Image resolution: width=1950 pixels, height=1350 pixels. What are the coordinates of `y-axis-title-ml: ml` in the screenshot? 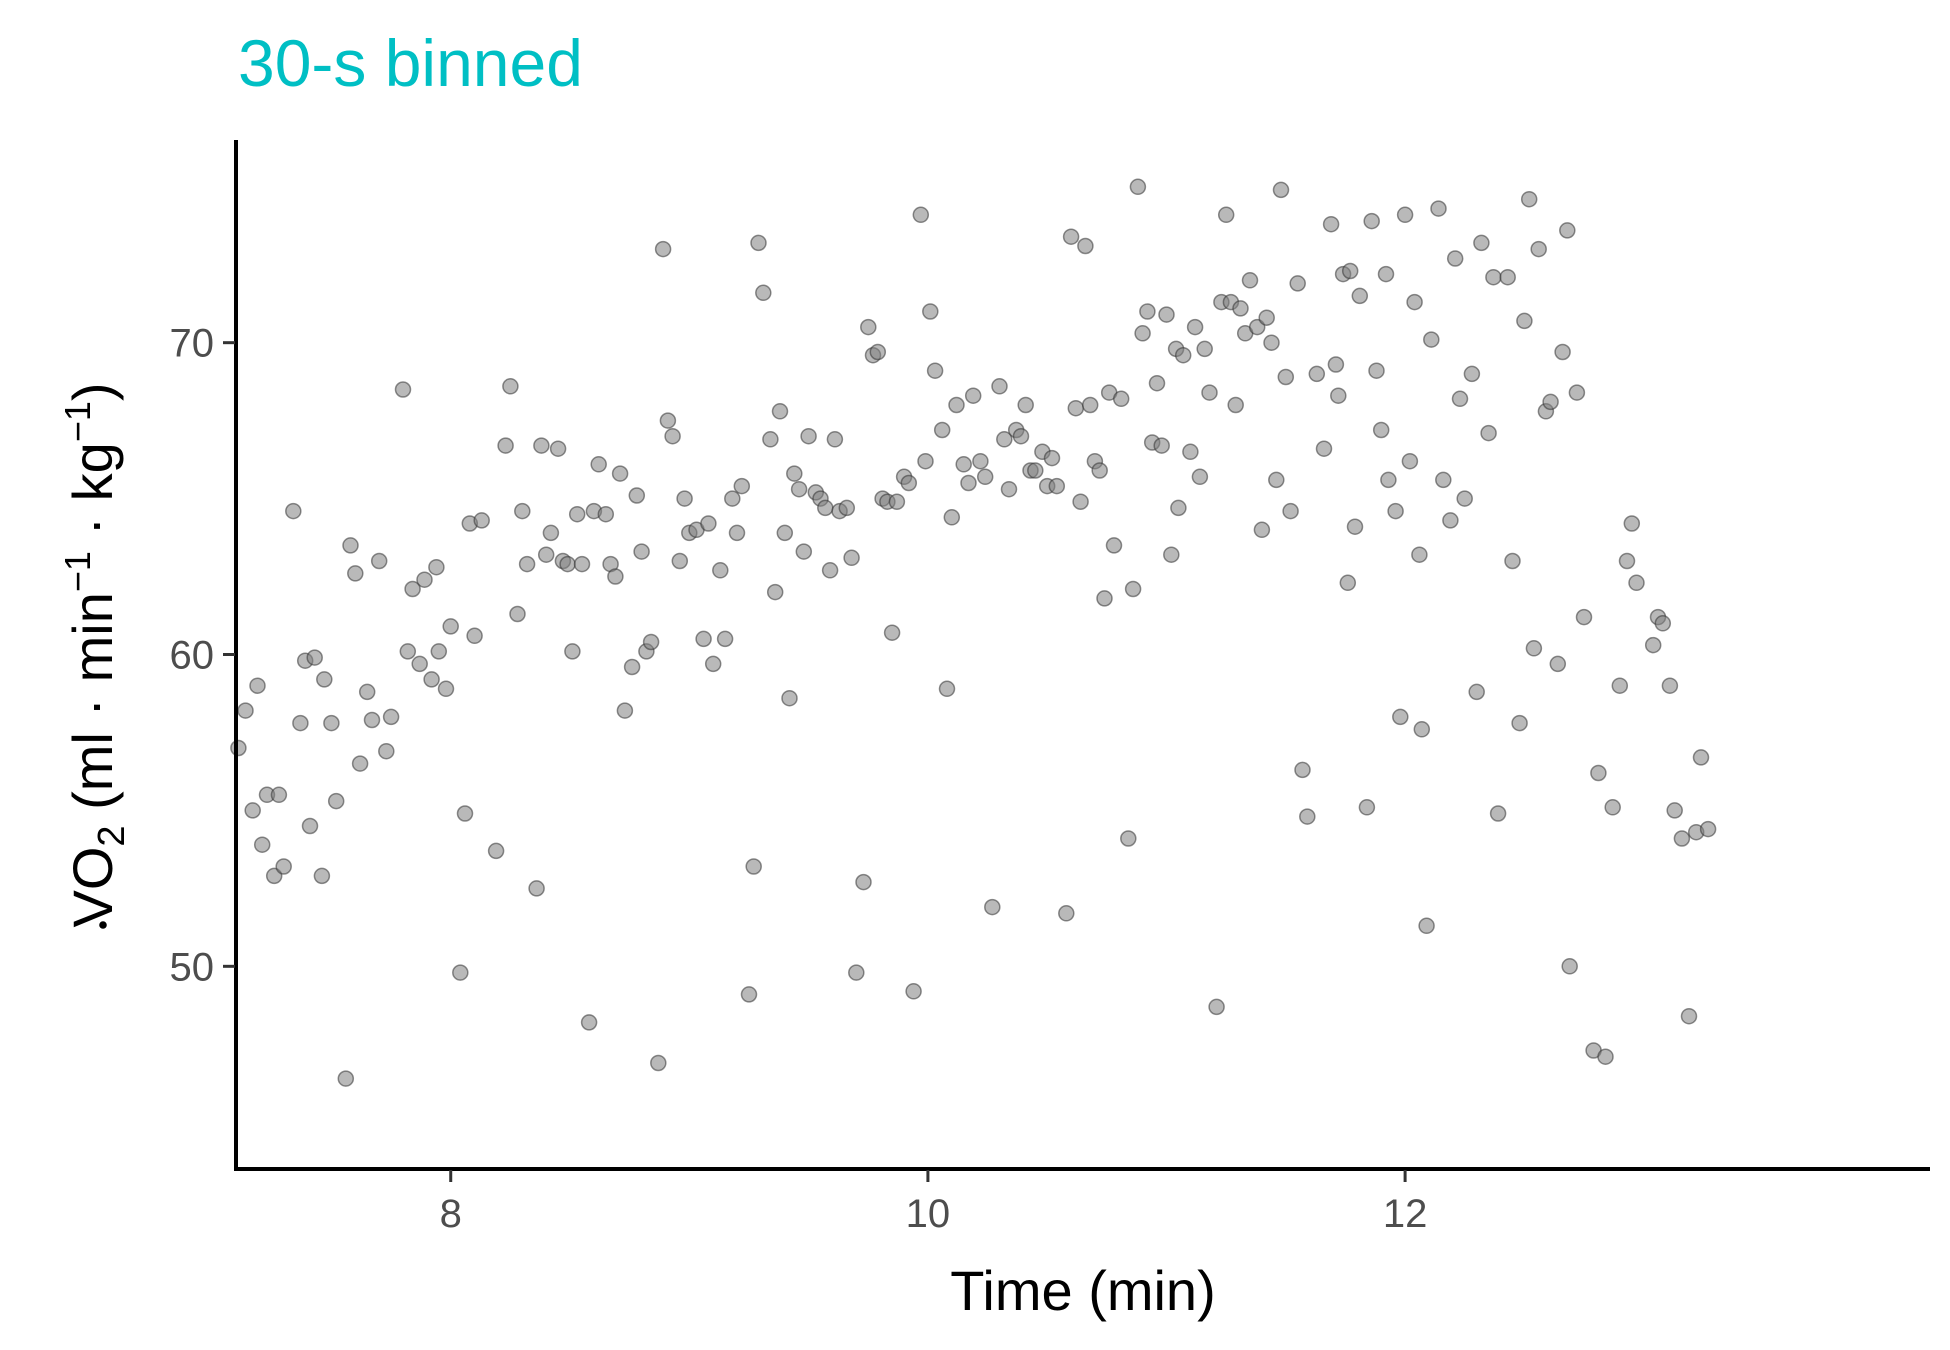 It's located at (92, 761).